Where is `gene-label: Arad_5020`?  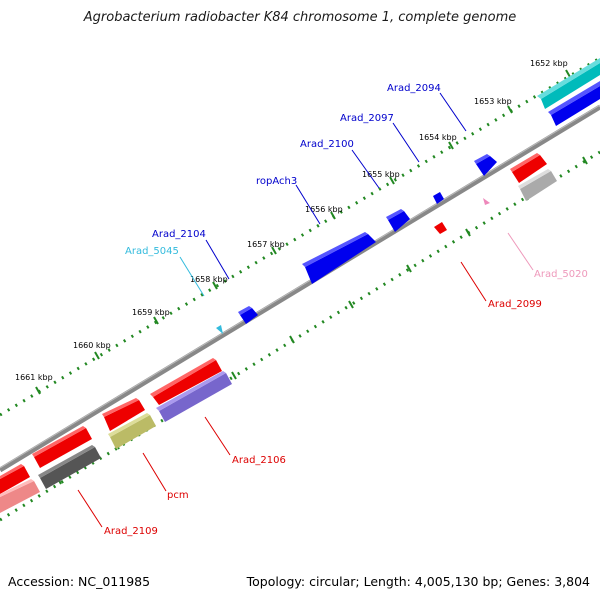 gene-label: Arad_5020 is located at coordinates (561, 274).